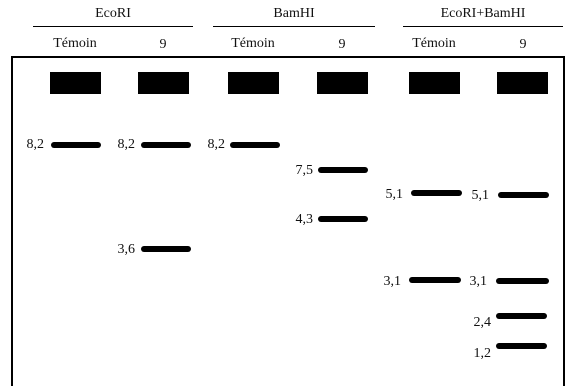  What do you see at coordinates (342, 44) in the screenshot?
I see `lane-label-bamhi-9: 9` at bounding box center [342, 44].